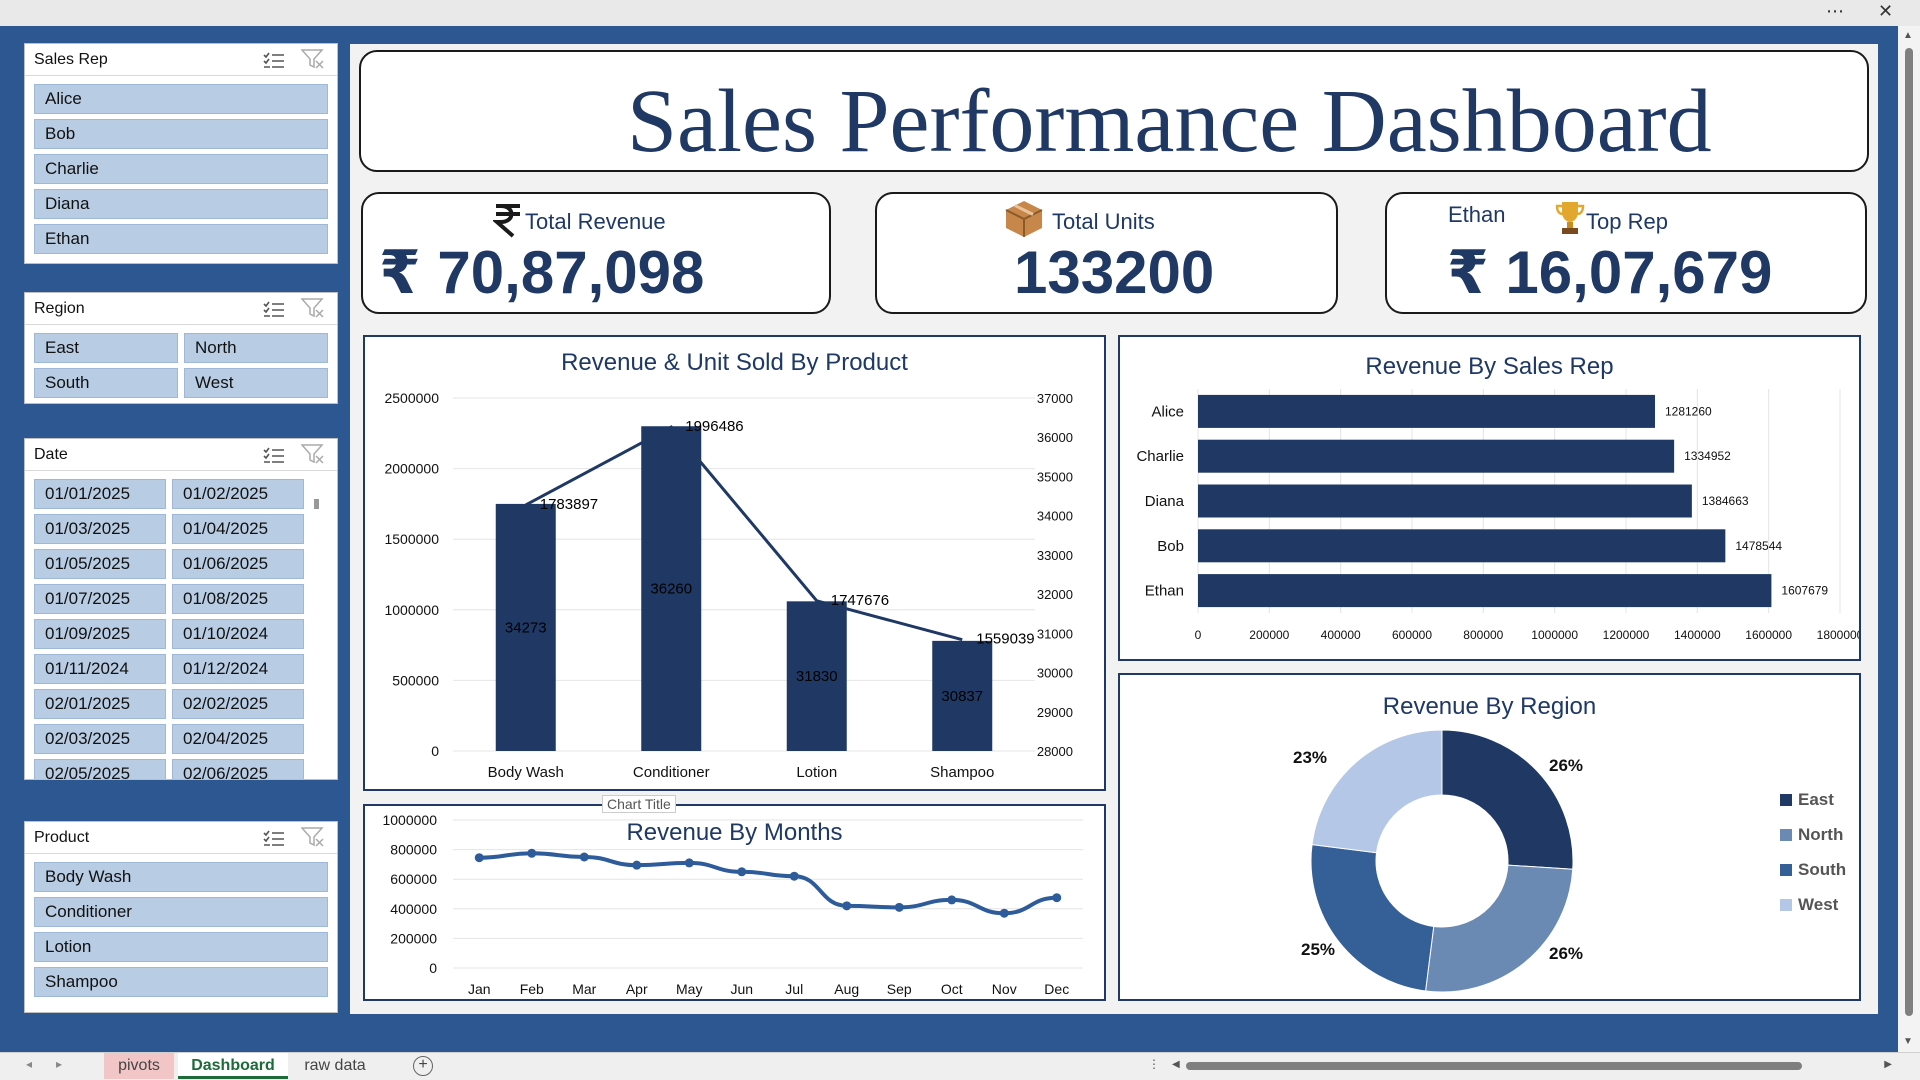 The width and height of the screenshot is (1920, 1080). What do you see at coordinates (238, 669) in the screenshot?
I see `slicer-item: 01/12/2024` at bounding box center [238, 669].